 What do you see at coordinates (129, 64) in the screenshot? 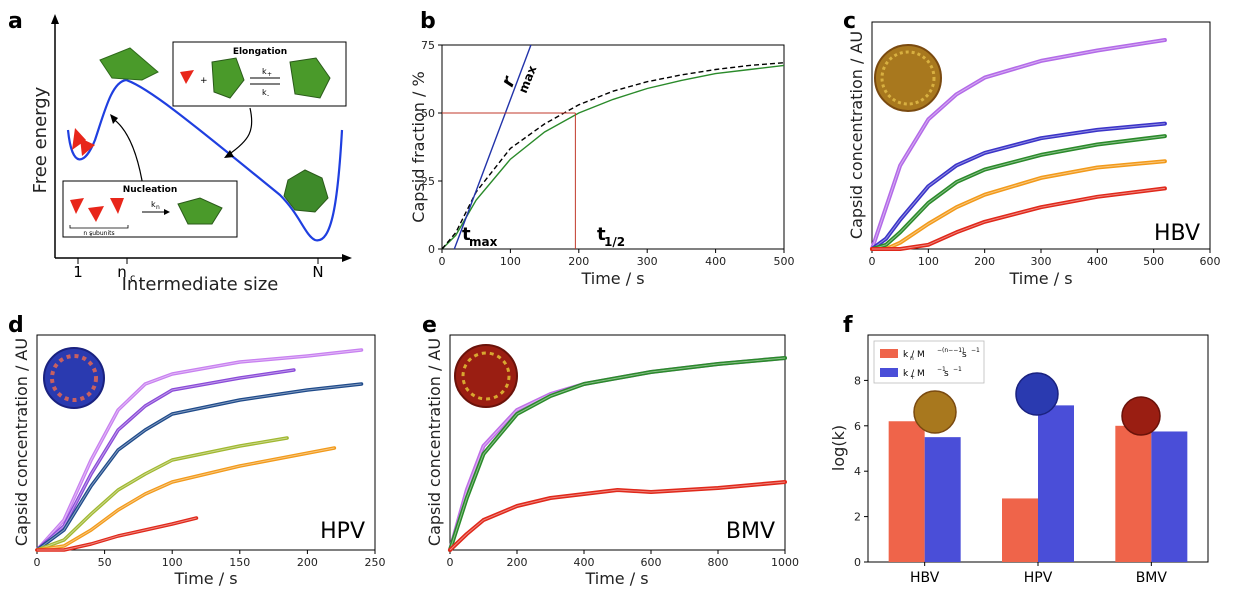
I see `nucleus-capsid-fragment` at bounding box center [129, 64].